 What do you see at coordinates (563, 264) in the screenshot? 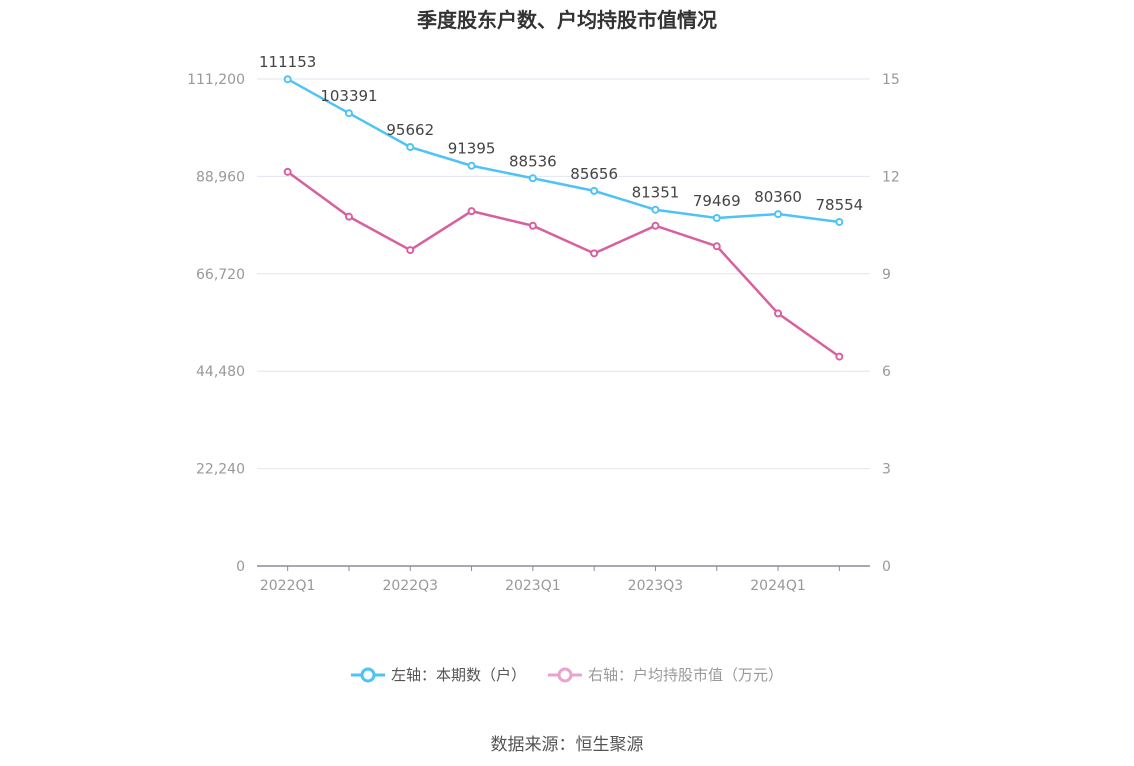
I see `series-line-right` at bounding box center [563, 264].